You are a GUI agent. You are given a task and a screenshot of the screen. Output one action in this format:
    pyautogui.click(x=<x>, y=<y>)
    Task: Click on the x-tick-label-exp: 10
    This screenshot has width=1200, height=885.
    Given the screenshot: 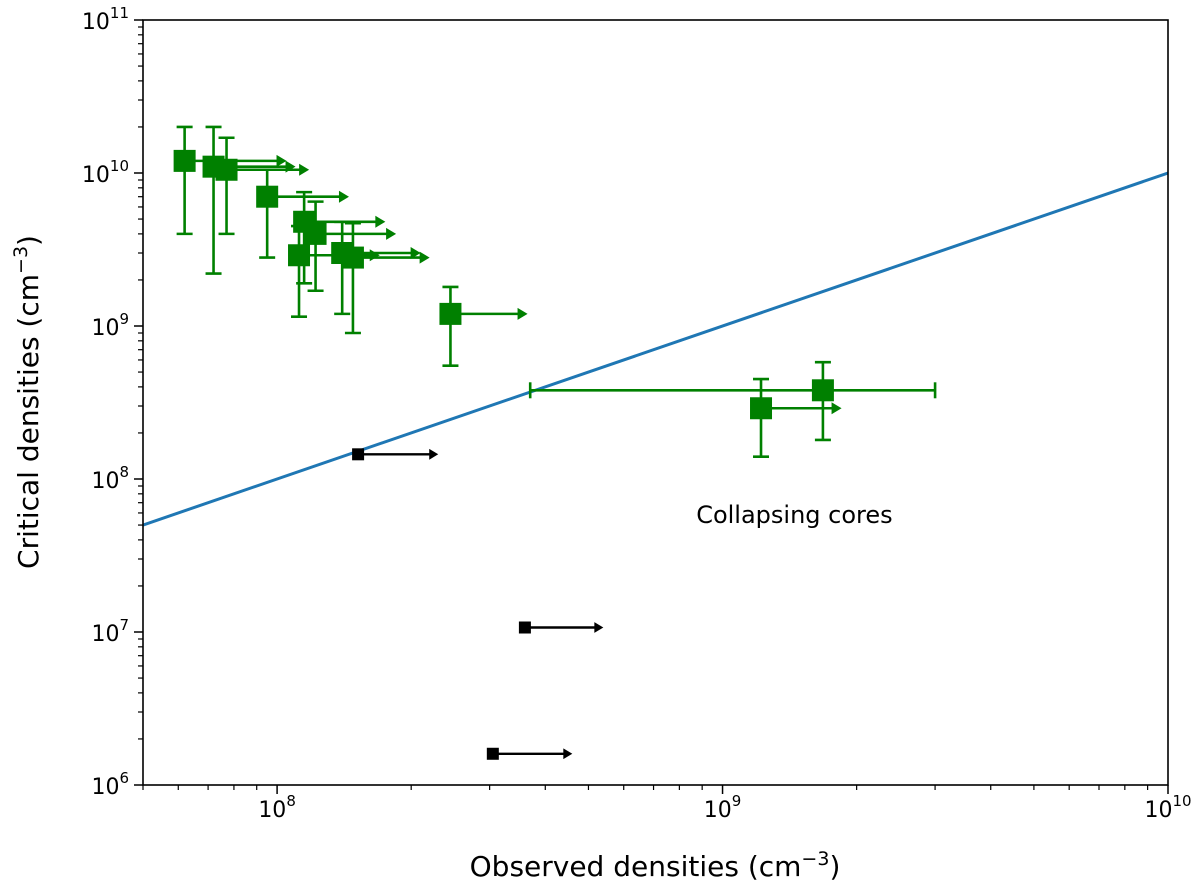 What is the action you would take?
    pyautogui.click(x=1181, y=801)
    